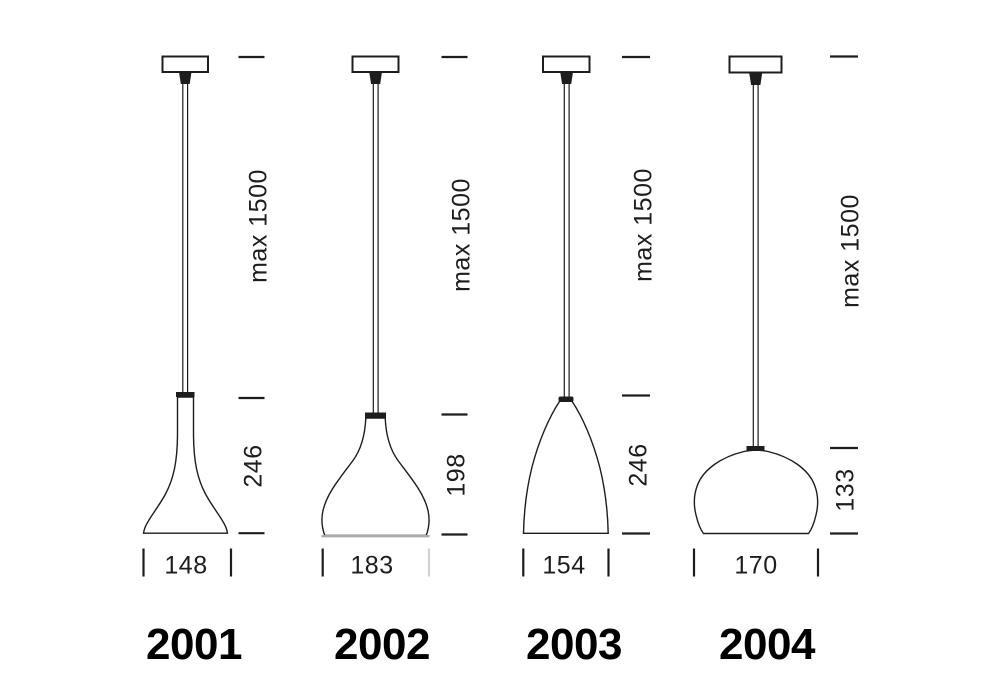  I want to click on cable-length-label-2003: max 1500, so click(643, 225).